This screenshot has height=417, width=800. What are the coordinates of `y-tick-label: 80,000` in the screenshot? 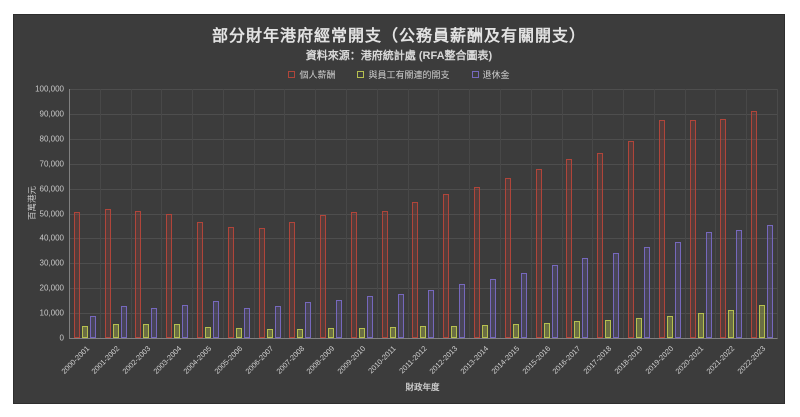 It's located at (51, 139).